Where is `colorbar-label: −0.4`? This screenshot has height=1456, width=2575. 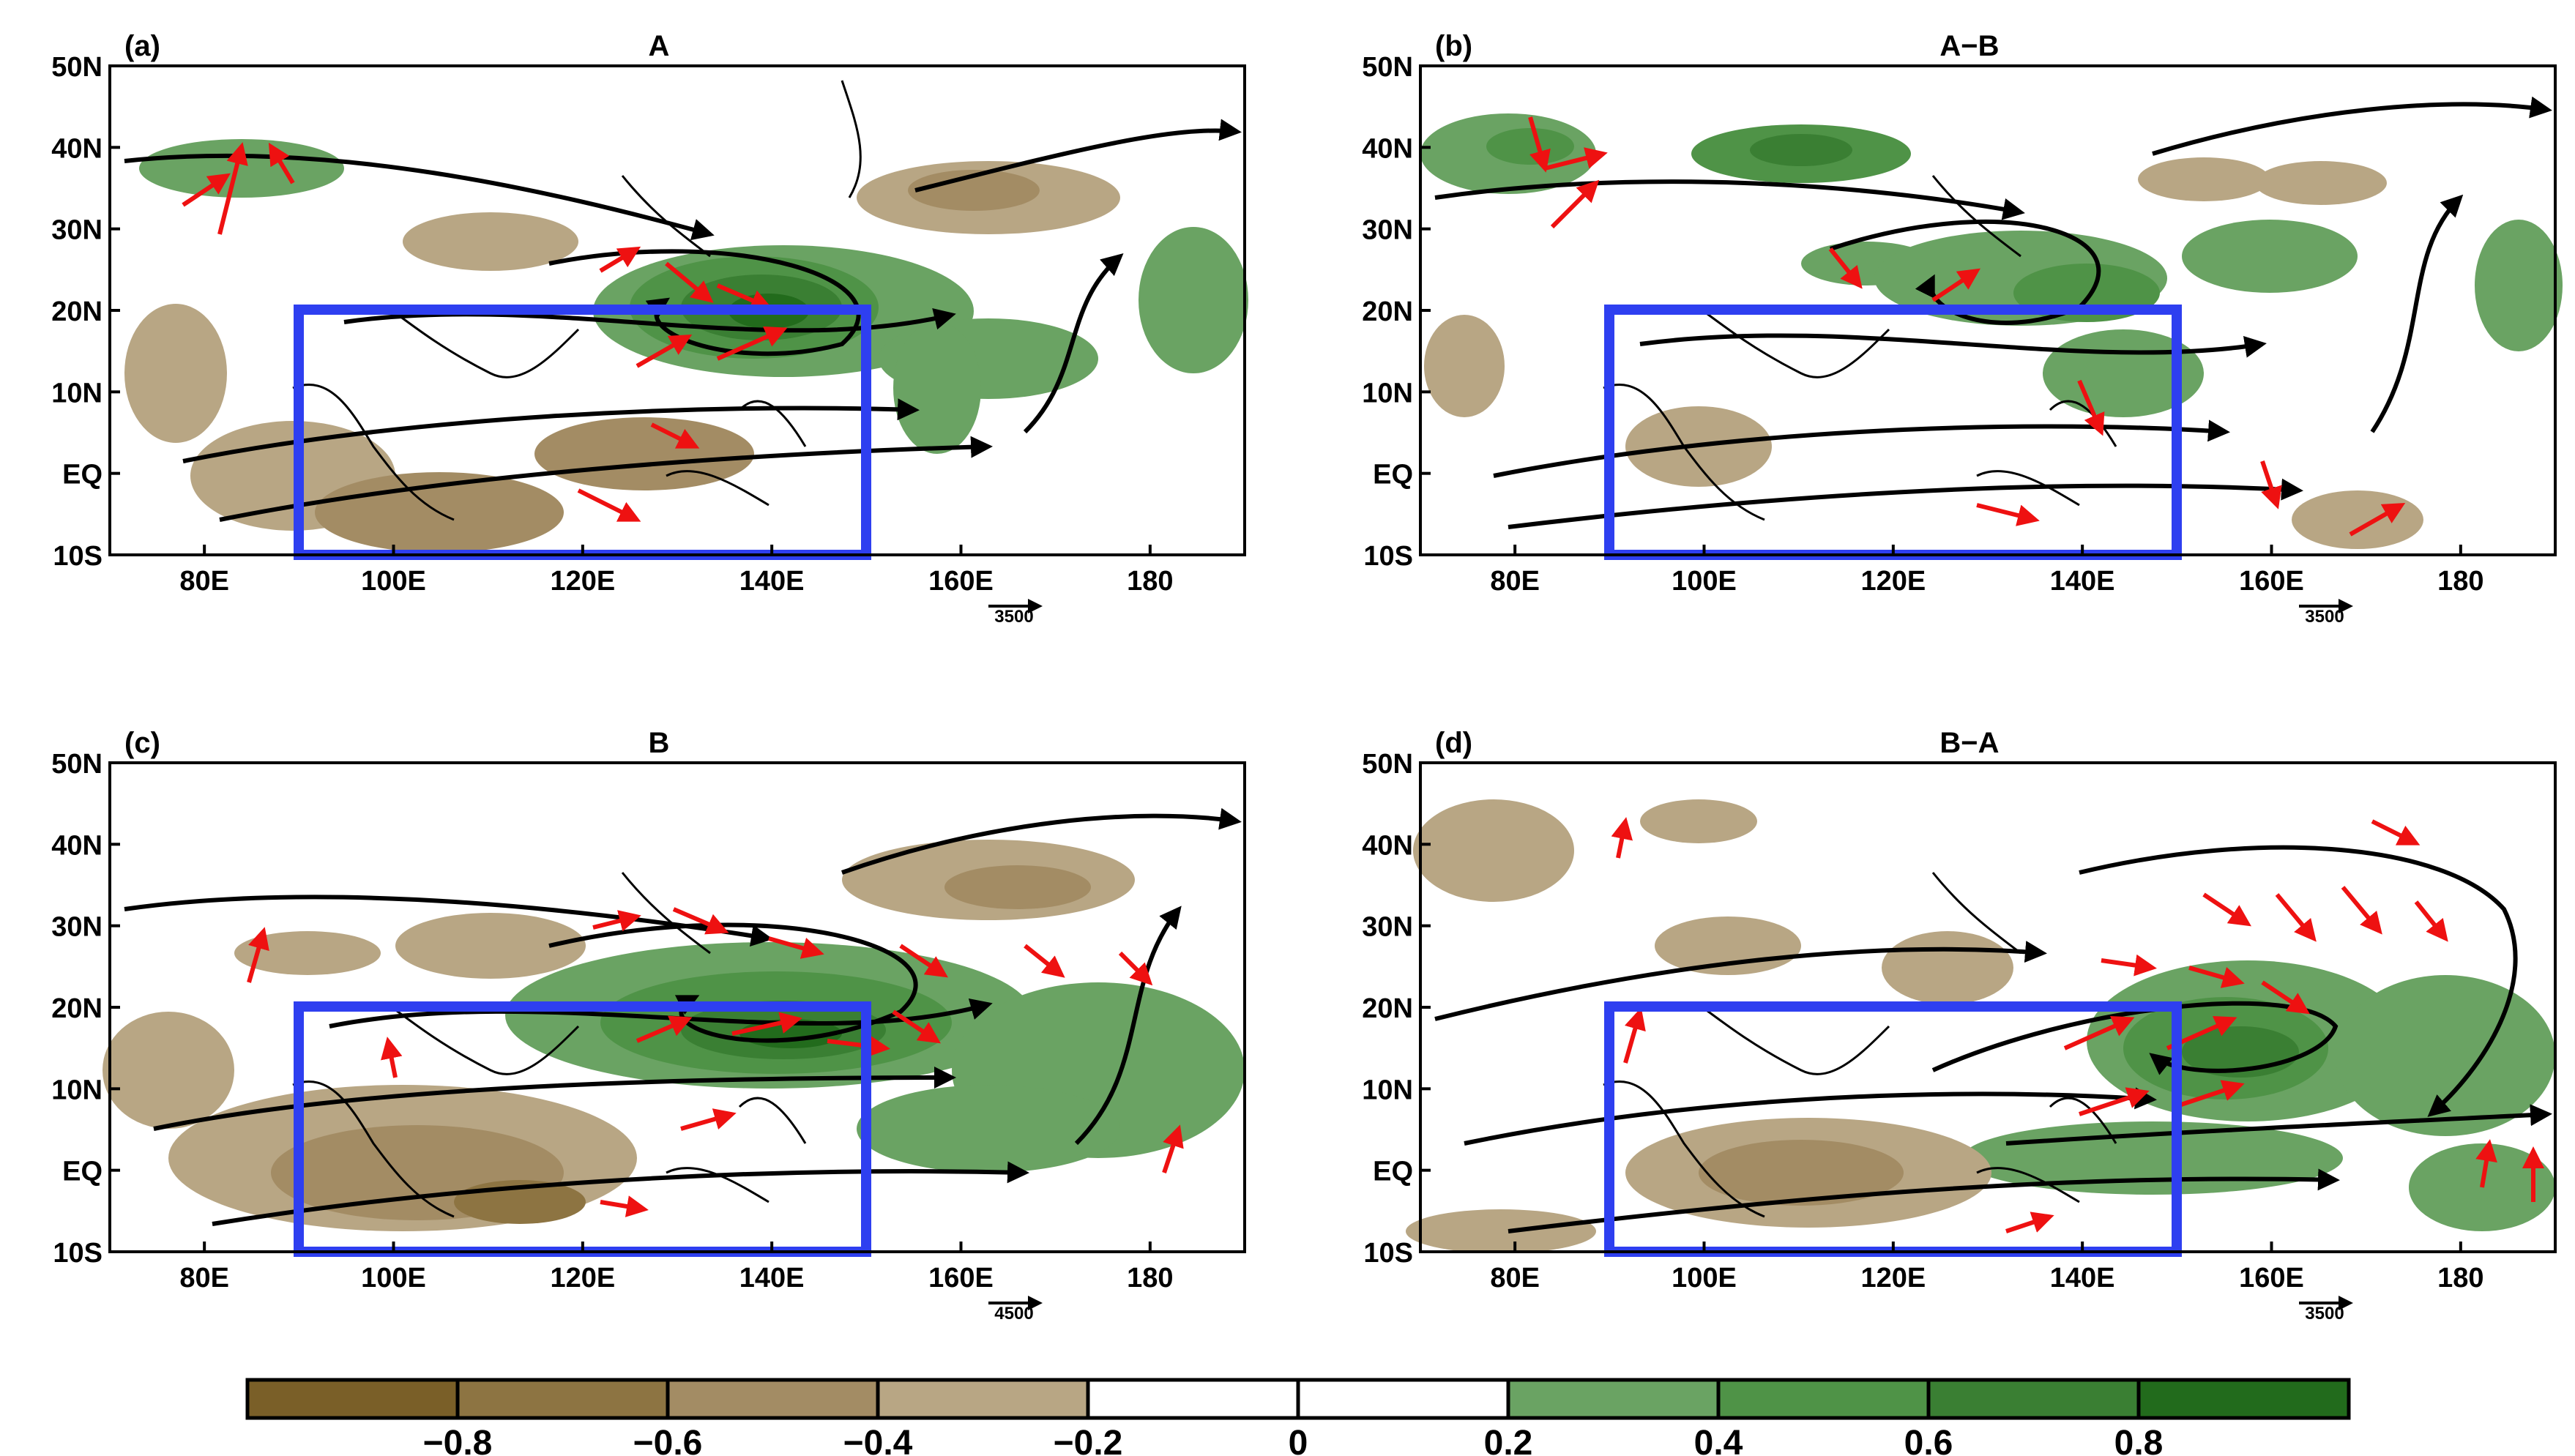 colorbar-label: −0.4 is located at coordinates (878, 1440).